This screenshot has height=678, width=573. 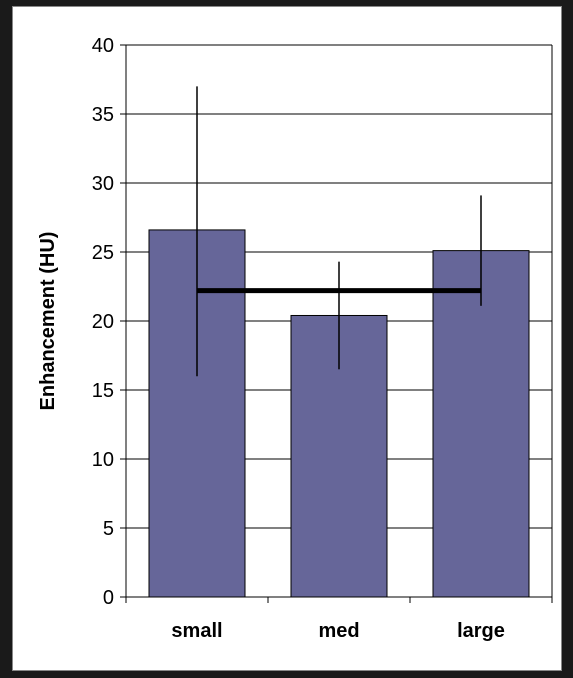 What do you see at coordinates (196, 631) in the screenshot?
I see `x-category-label: small` at bounding box center [196, 631].